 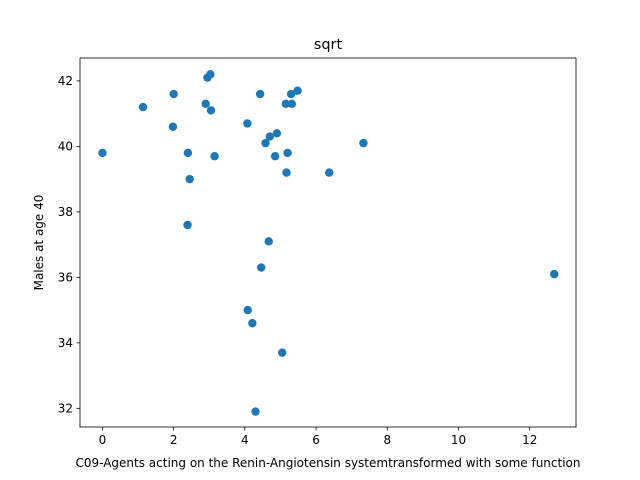 What do you see at coordinates (39, 243) in the screenshot?
I see `y-axis-label: Males at age 40` at bounding box center [39, 243].